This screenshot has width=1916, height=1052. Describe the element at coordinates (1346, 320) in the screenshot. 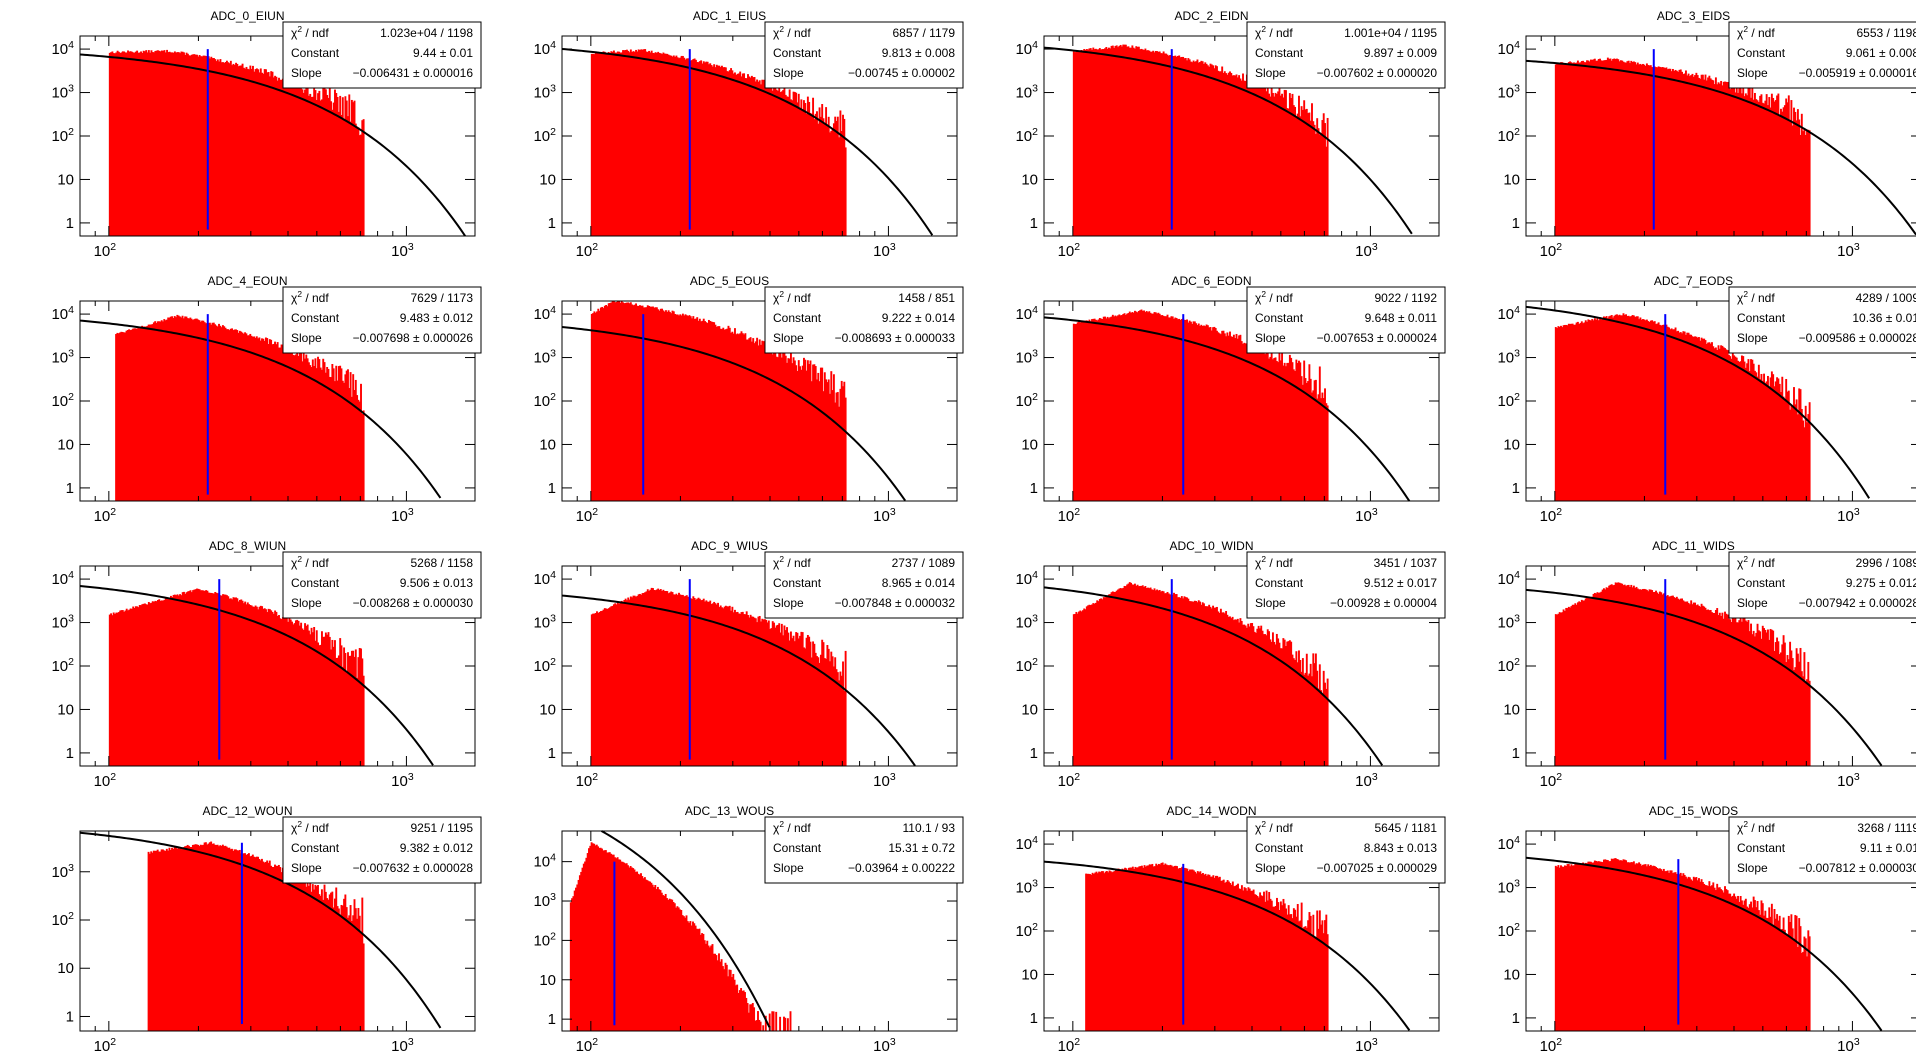

I see `stats-box` at that location.